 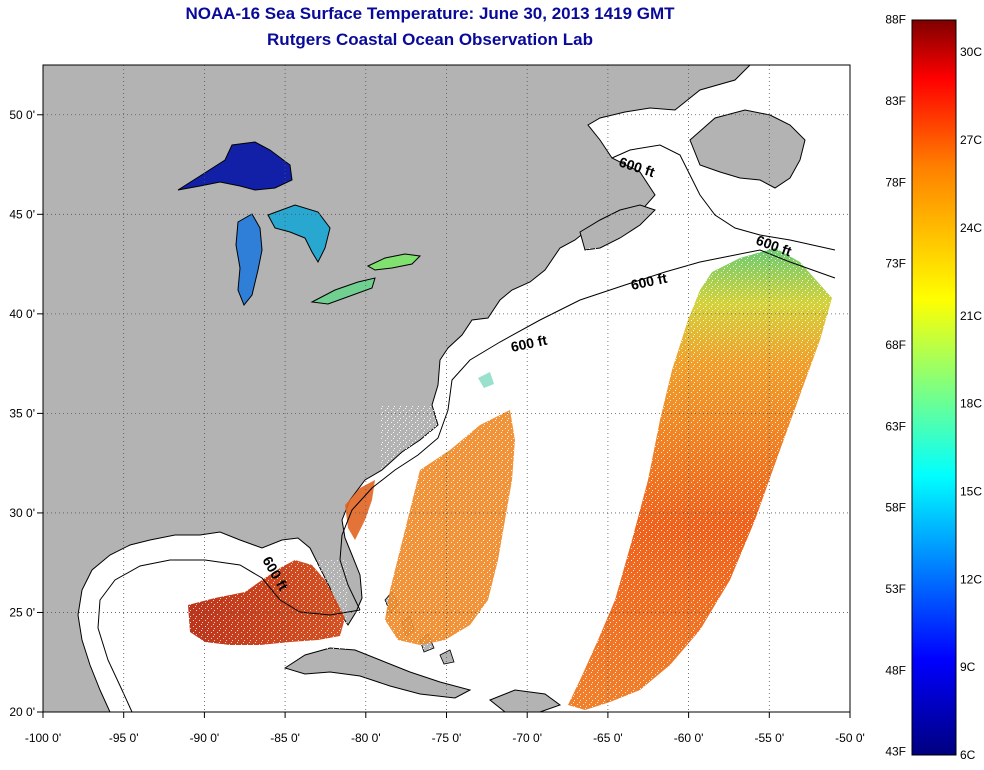 I want to click on colorbar, so click(x=934, y=387).